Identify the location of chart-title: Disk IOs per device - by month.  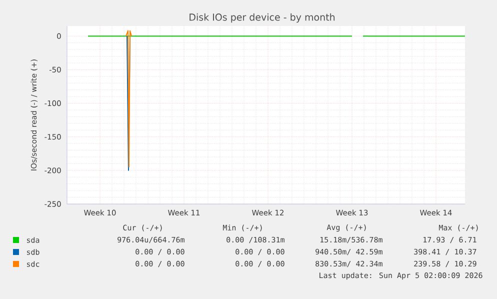
(262, 18).